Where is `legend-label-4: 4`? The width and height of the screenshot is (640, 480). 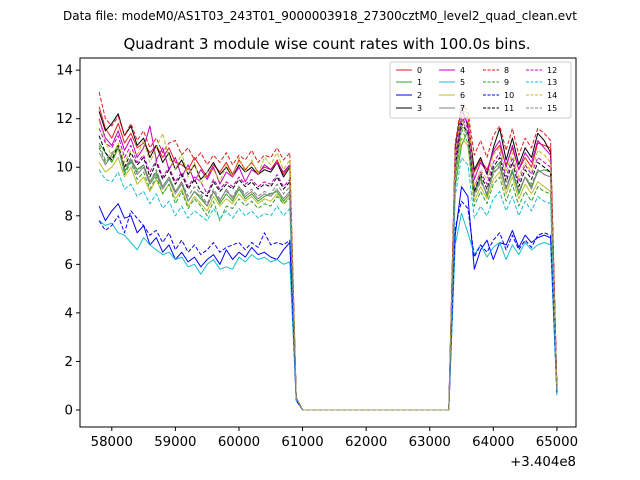
legend-label-4: 4 is located at coordinates (462, 70).